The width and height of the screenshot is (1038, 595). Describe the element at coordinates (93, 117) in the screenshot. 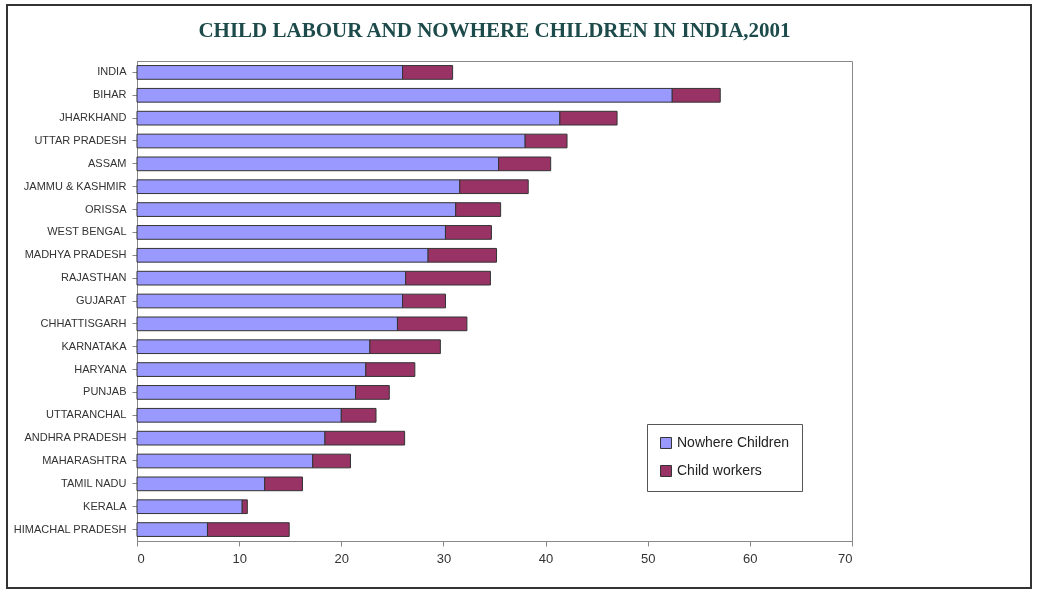

I see `y-tick-label: JHARKHAND` at that location.